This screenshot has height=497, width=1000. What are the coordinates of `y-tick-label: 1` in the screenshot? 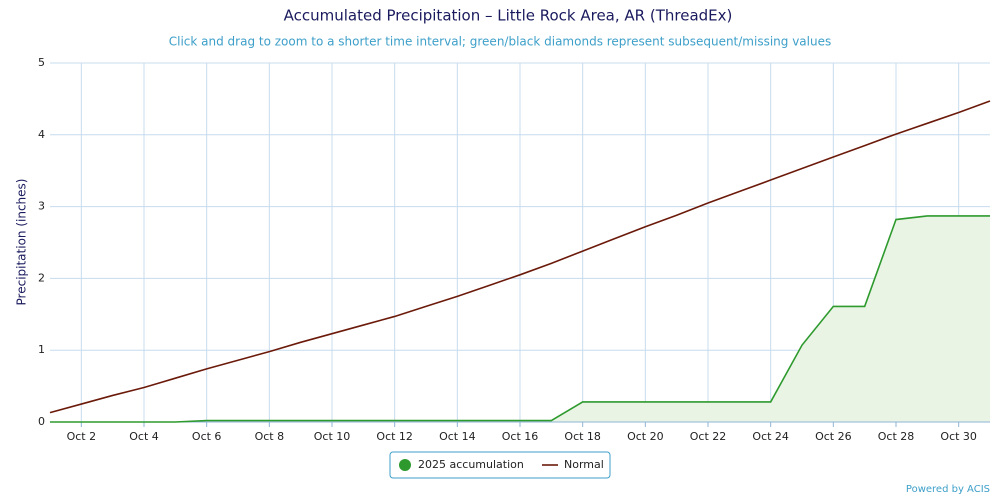 It's located at (41, 349).